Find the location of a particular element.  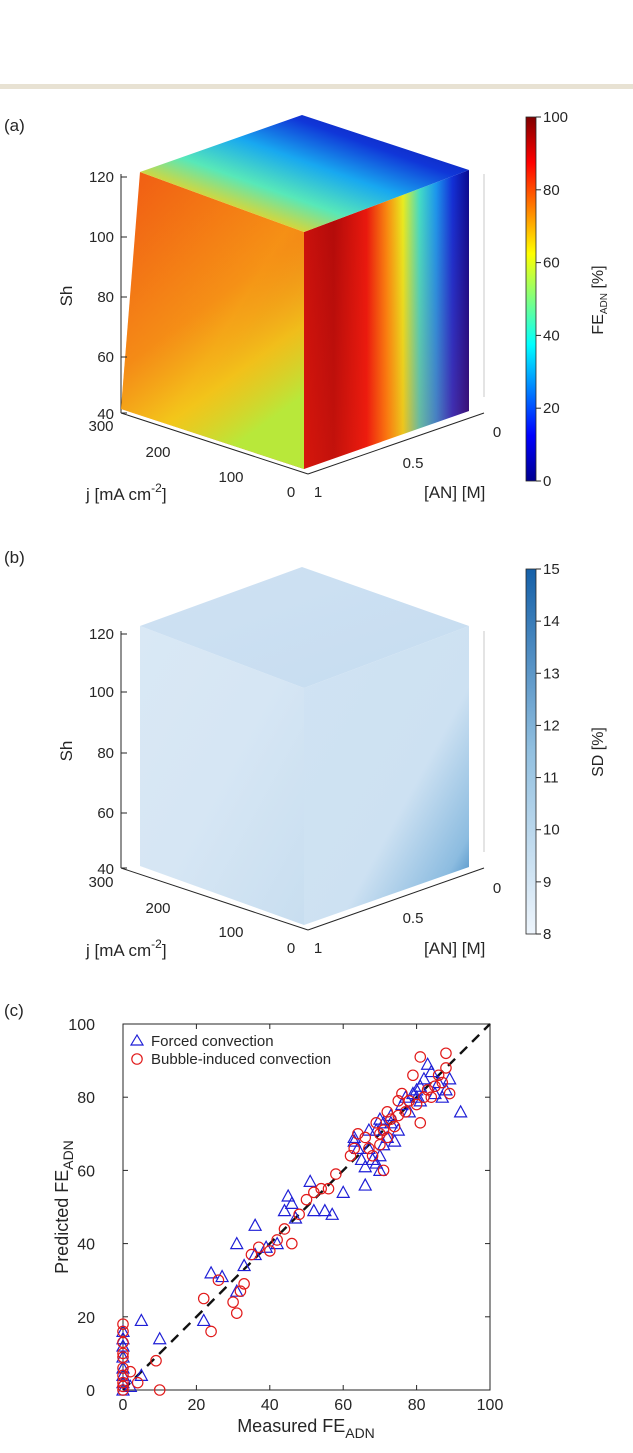

panel-a-j-tick-label: 100 is located at coordinates (230, 477).